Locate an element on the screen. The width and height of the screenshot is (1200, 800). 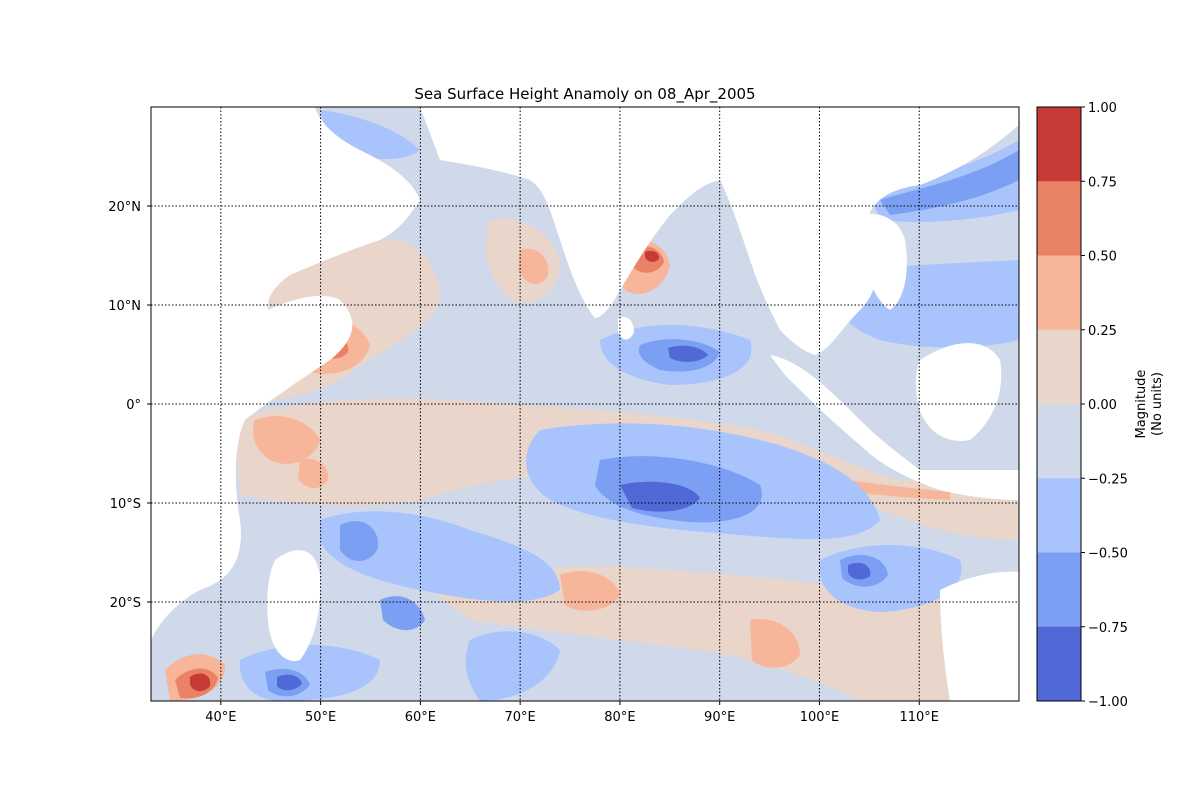
colorbar-tick-label: 0.25 is located at coordinates (1102, 331).